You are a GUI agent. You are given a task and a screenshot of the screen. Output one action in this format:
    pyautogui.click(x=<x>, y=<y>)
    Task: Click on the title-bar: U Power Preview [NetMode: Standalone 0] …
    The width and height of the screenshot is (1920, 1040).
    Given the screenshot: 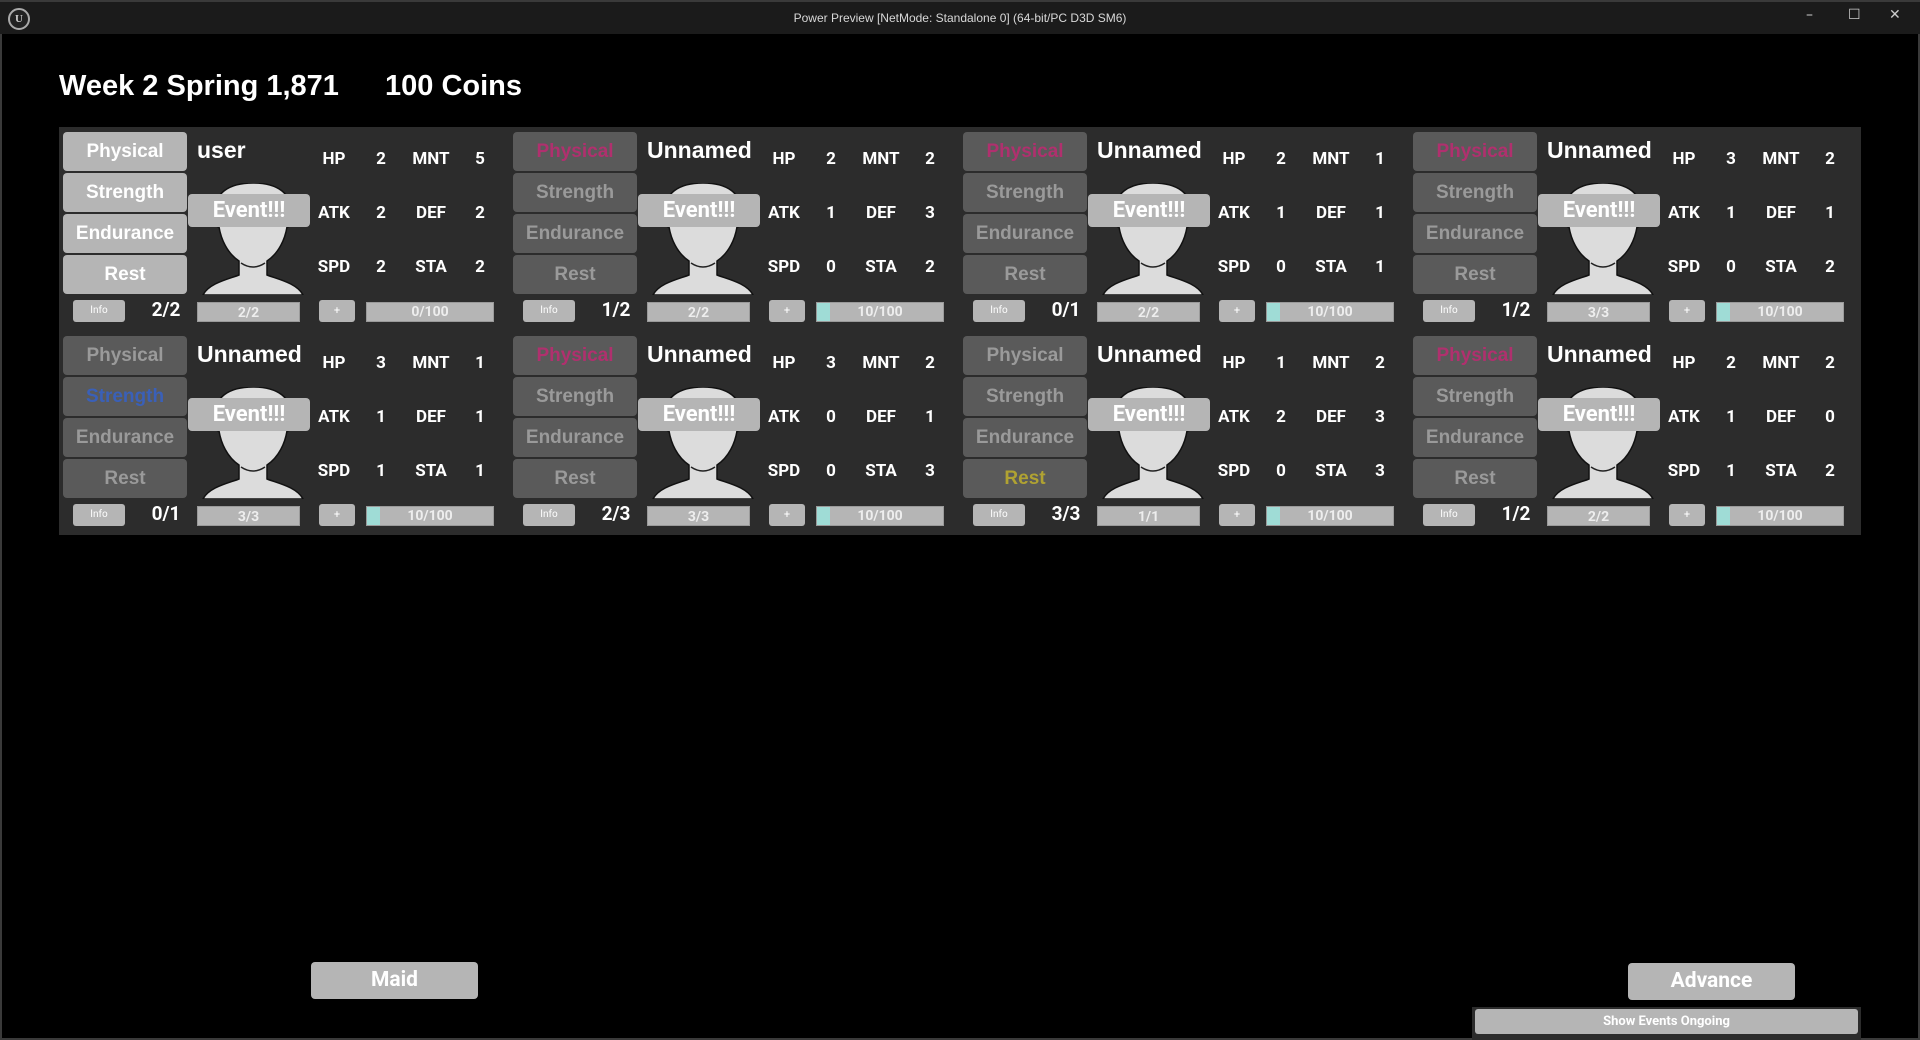 What is the action you would take?
    pyautogui.click(x=960, y=17)
    